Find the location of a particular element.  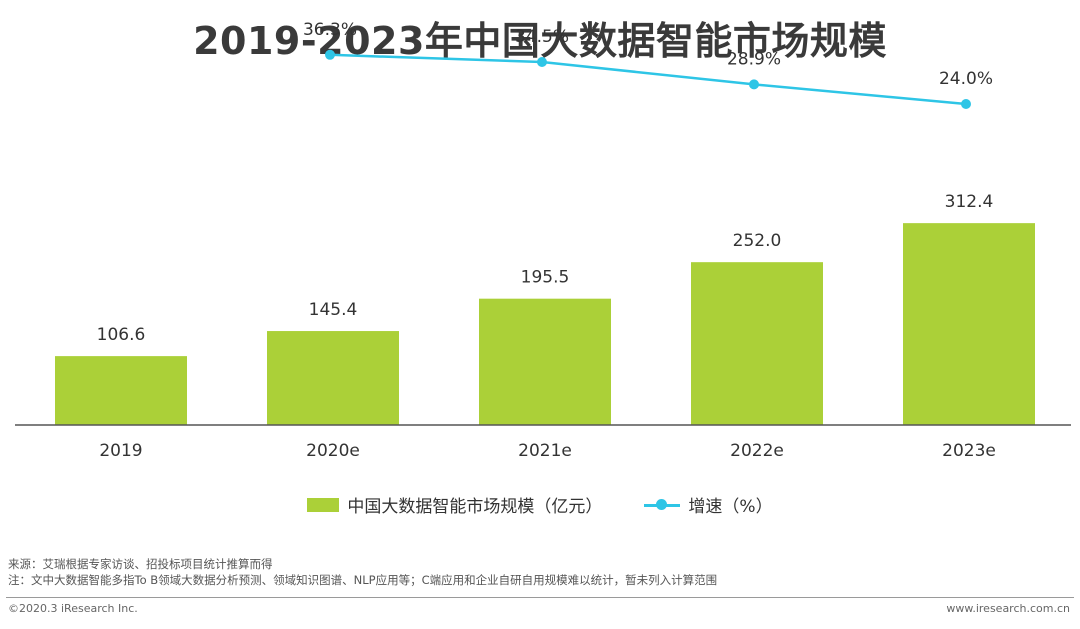

x-tick-2022e: 2022e is located at coordinates (757, 451).